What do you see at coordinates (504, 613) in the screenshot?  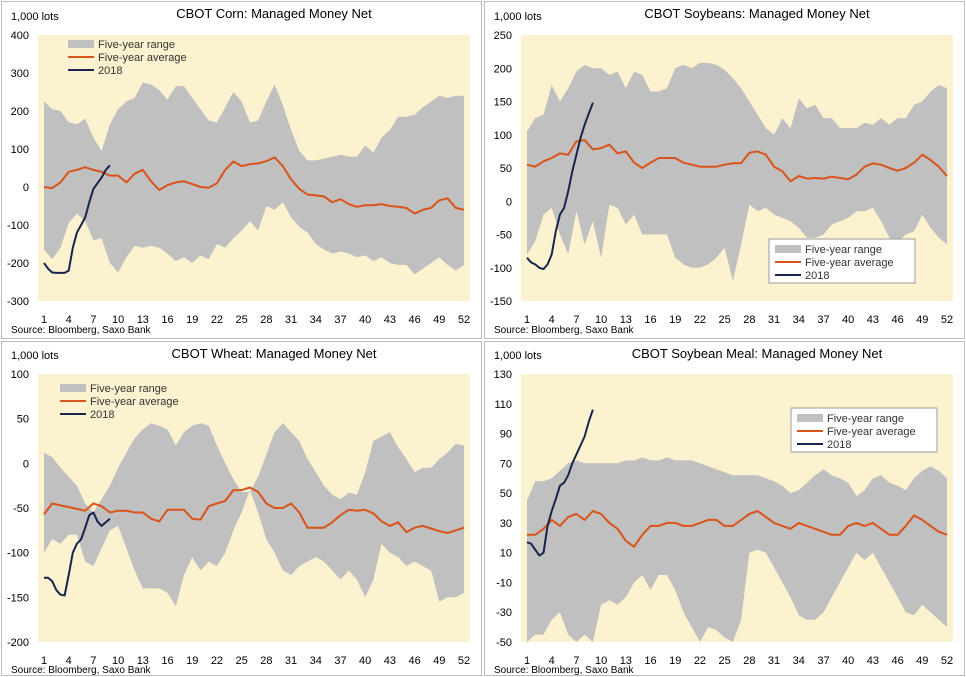 I see `y-tick-label: -30` at bounding box center [504, 613].